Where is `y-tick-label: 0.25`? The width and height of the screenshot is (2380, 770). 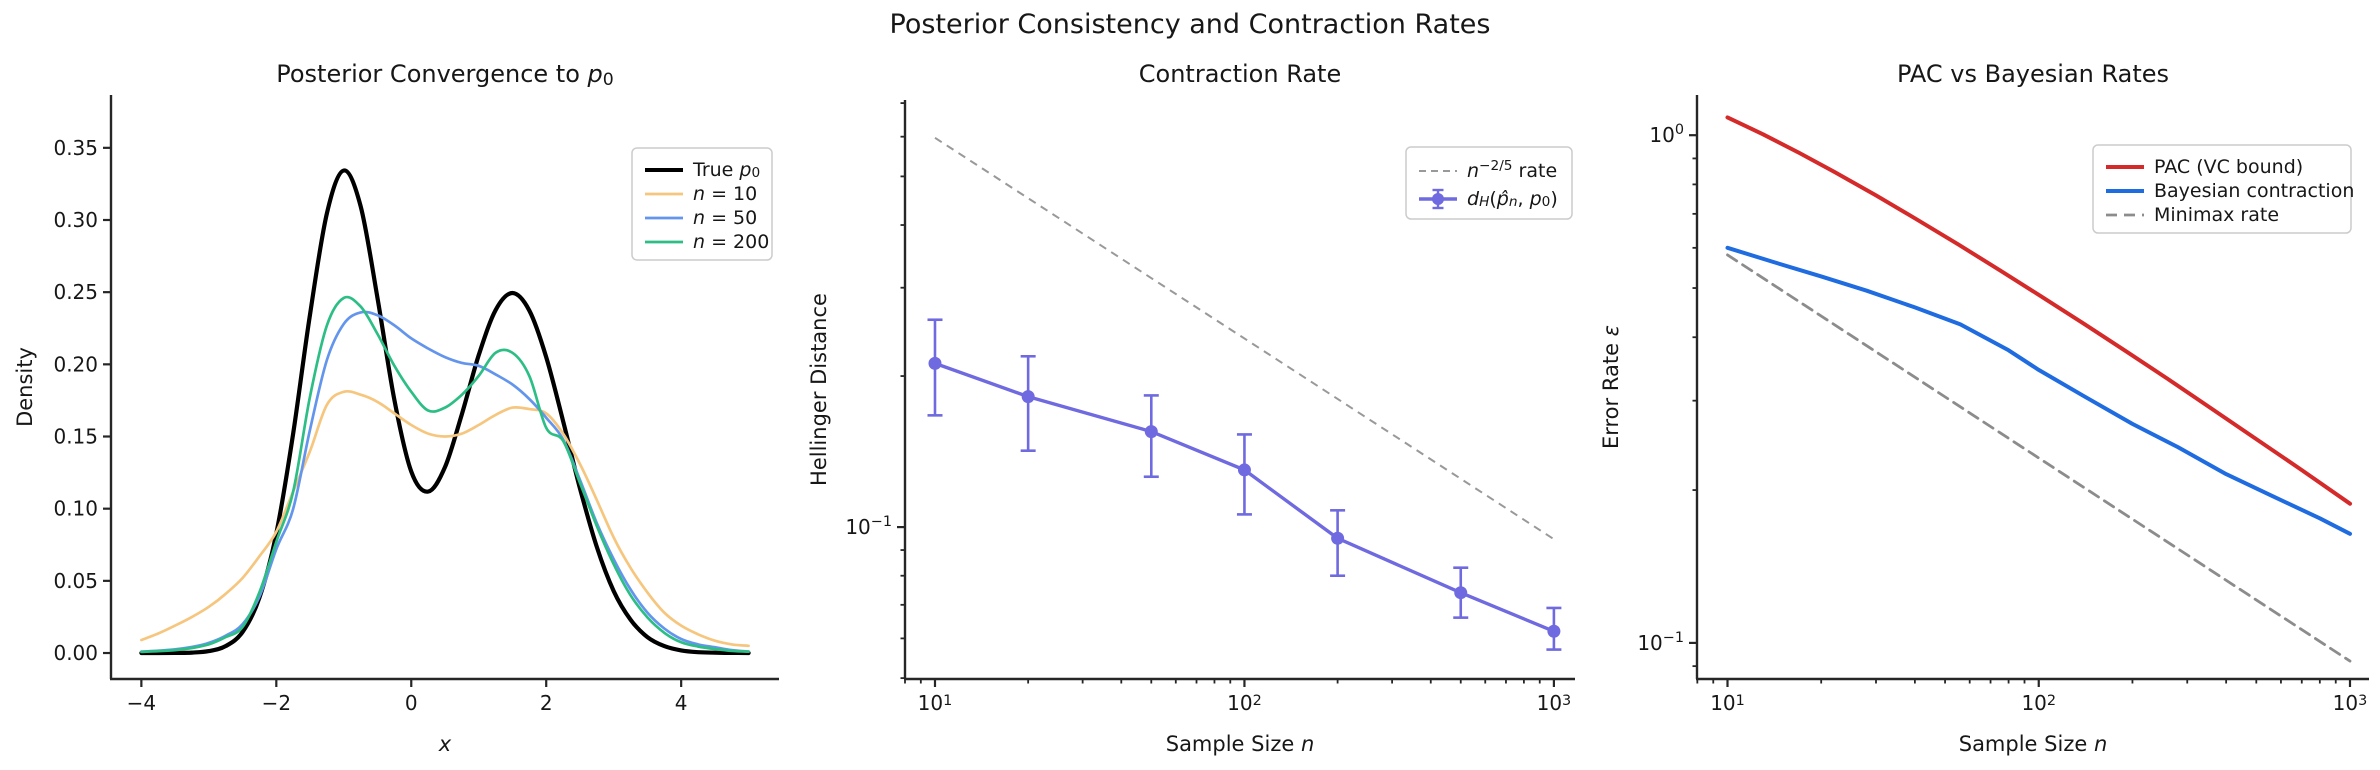 y-tick-label: 0.25 is located at coordinates (75, 292).